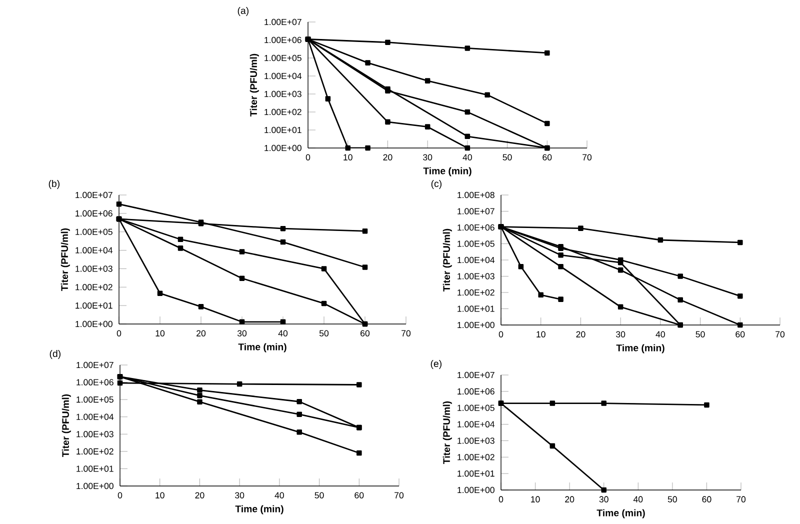 This screenshot has width=800, height=524. What do you see at coordinates (55, 354) in the screenshot?
I see `chart-title: (d)` at bounding box center [55, 354].